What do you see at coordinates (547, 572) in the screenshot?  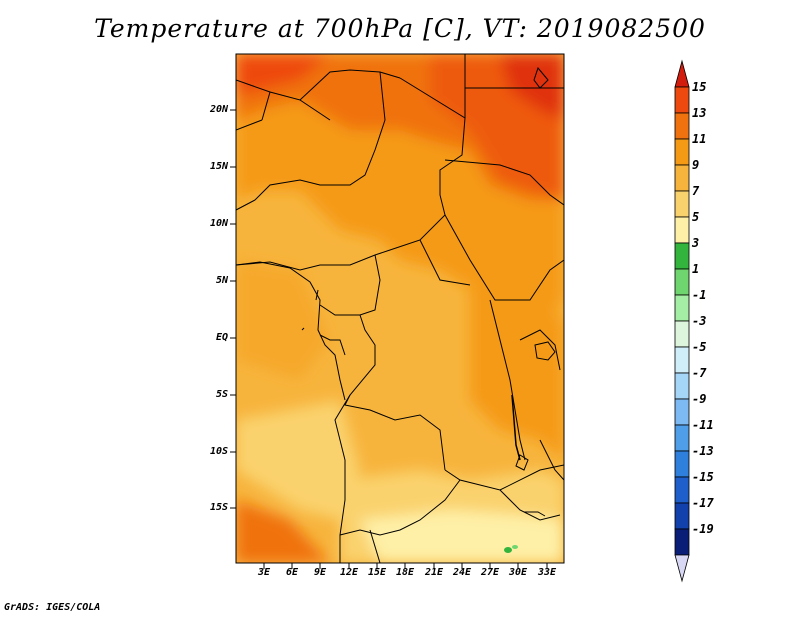 I see `lon-label-33e: 33E` at bounding box center [547, 572].